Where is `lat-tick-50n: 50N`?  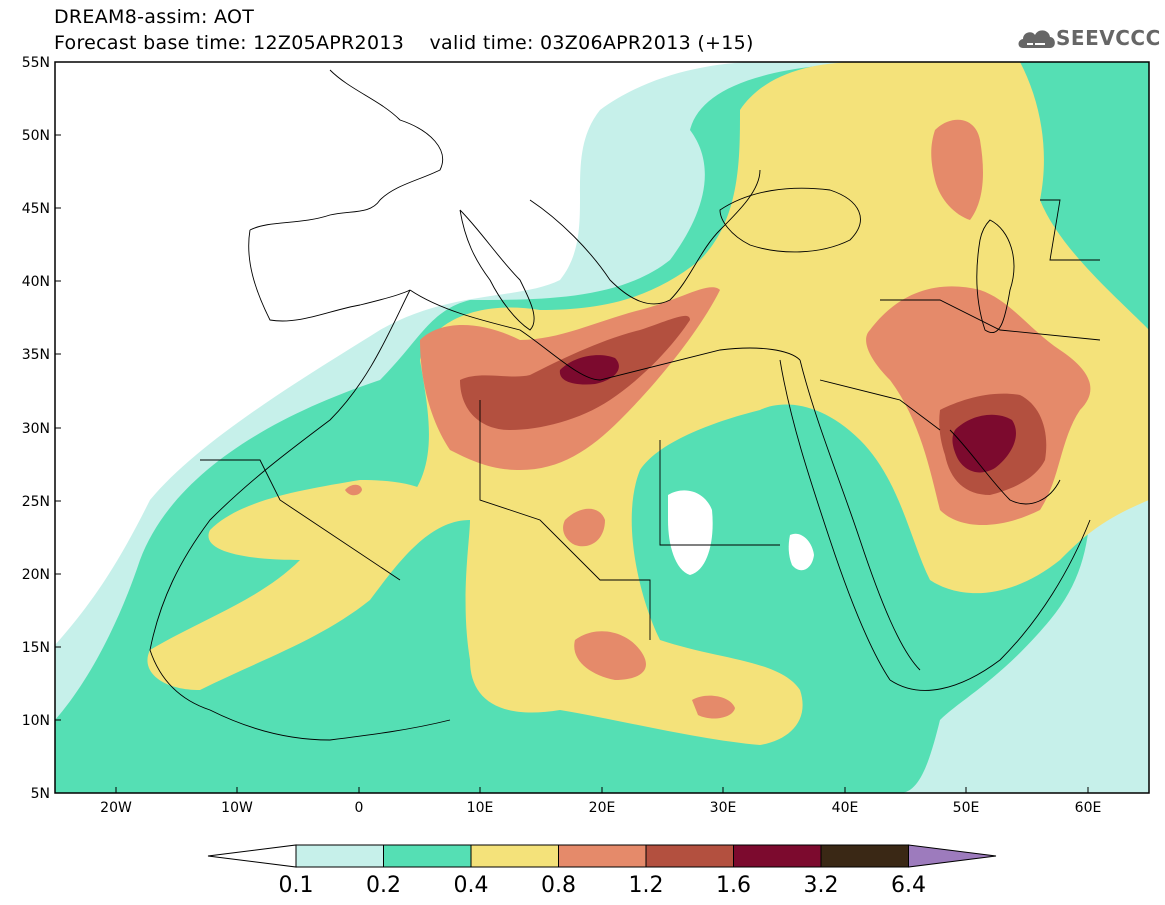 lat-tick-50n: 50N is located at coordinates (36, 136).